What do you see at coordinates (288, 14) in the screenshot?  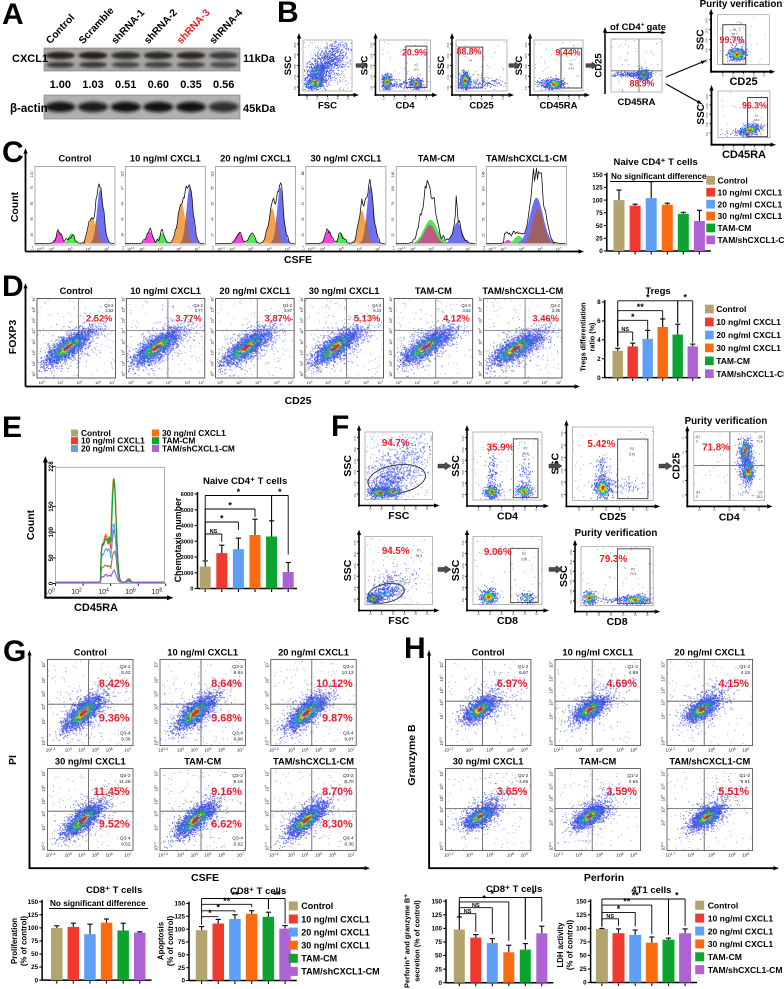 I see `svg-text: B` at bounding box center [288, 14].